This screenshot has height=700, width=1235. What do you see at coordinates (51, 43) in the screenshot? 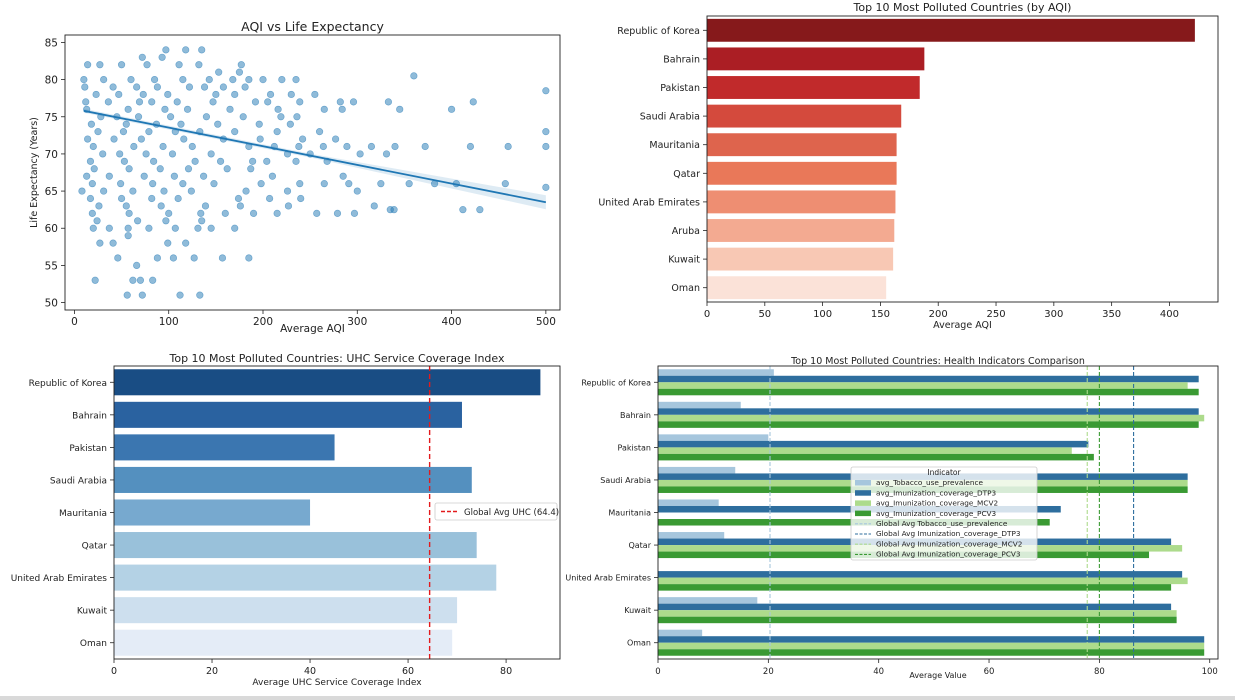
I see `scatter-y-tick-label: 85` at bounding box center [51, 43].